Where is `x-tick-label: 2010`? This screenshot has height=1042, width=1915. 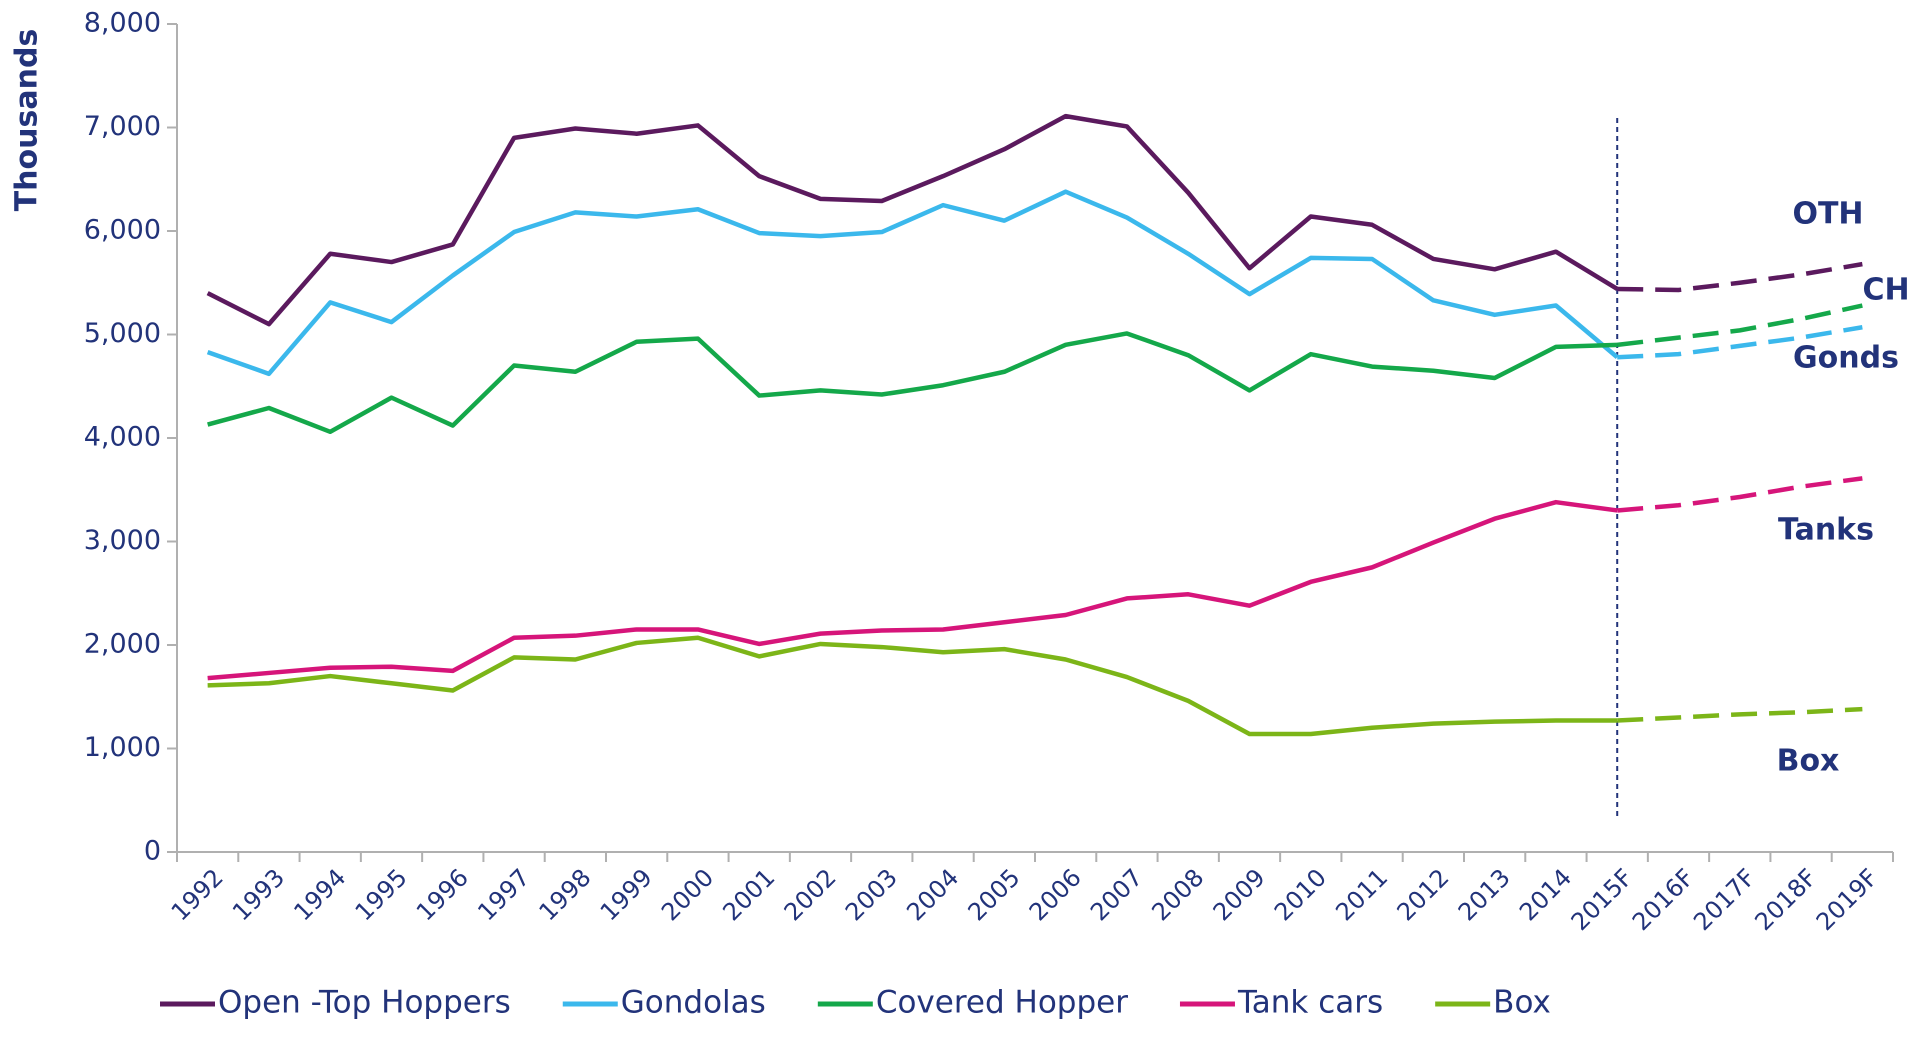
x-tick-label: 2010 is located at coordinates (1300, 894).